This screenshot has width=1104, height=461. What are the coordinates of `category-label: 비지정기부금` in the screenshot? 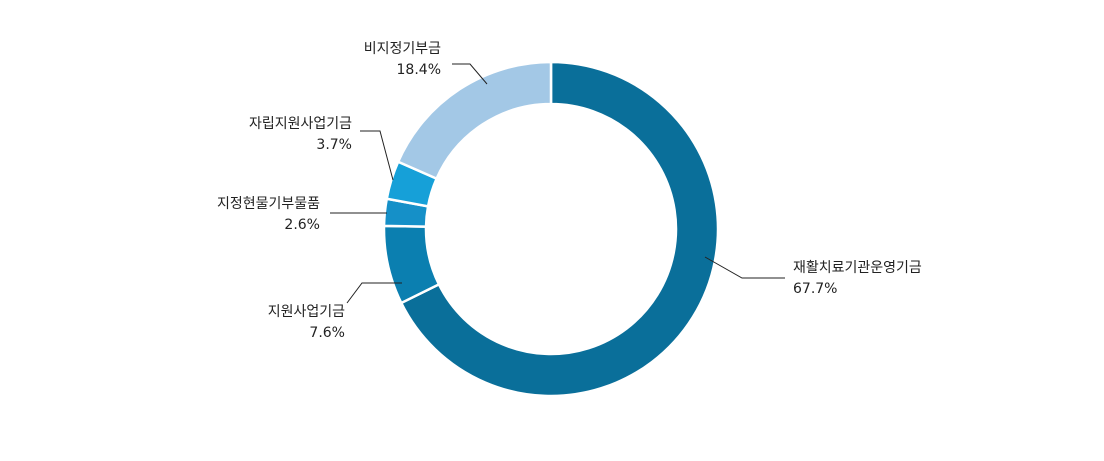 It's located at (402, 49).